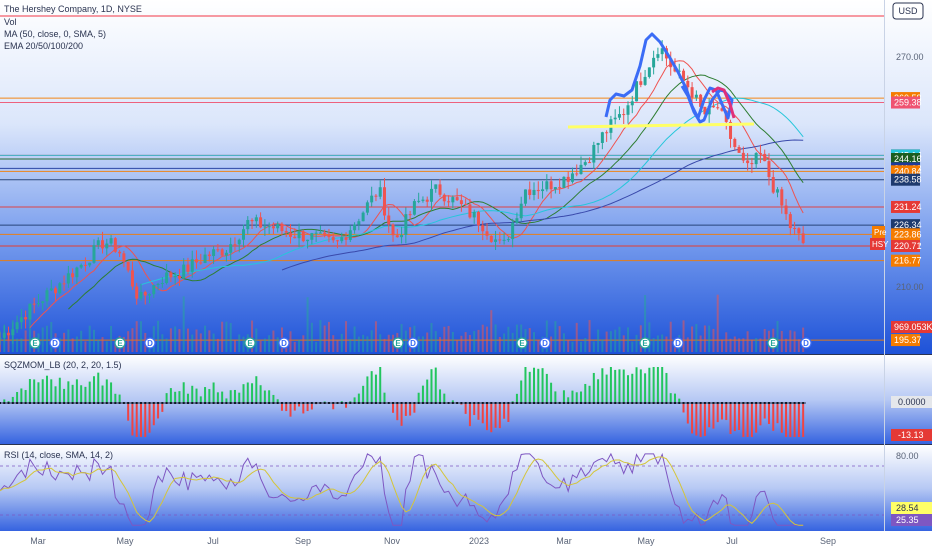 This screenshot has height=550, width=932. Describe the element at coordinates (908, 246) in the screenshot. I see `level-label: 220.71` at that location.